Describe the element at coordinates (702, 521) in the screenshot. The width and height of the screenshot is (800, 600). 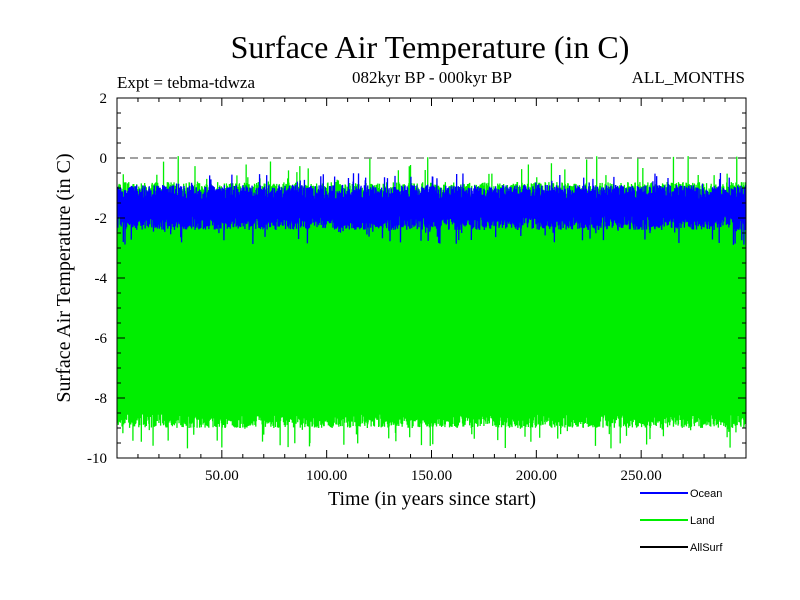
I see `legend-label-land: Land` at that location.